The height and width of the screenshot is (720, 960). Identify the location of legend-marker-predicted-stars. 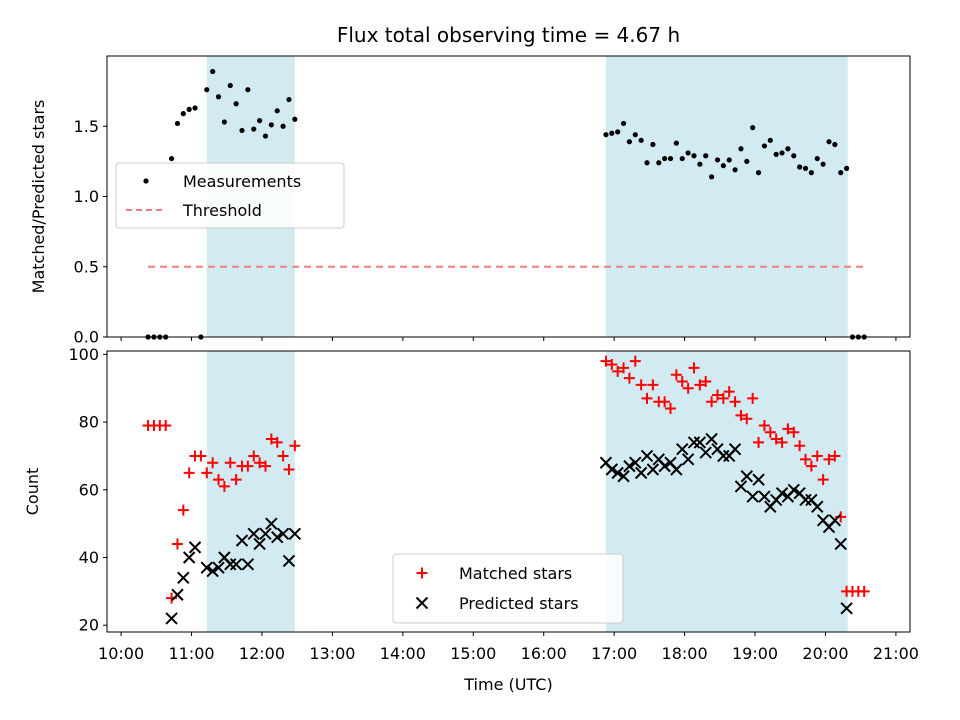
(422, 603).